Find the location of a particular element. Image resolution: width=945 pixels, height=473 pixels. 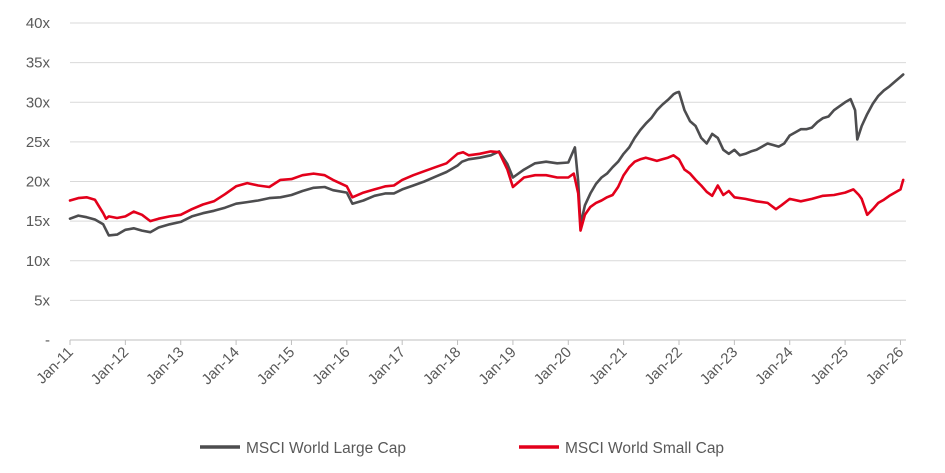

y-tick-label: 40x is located at coordinates (38, 23).